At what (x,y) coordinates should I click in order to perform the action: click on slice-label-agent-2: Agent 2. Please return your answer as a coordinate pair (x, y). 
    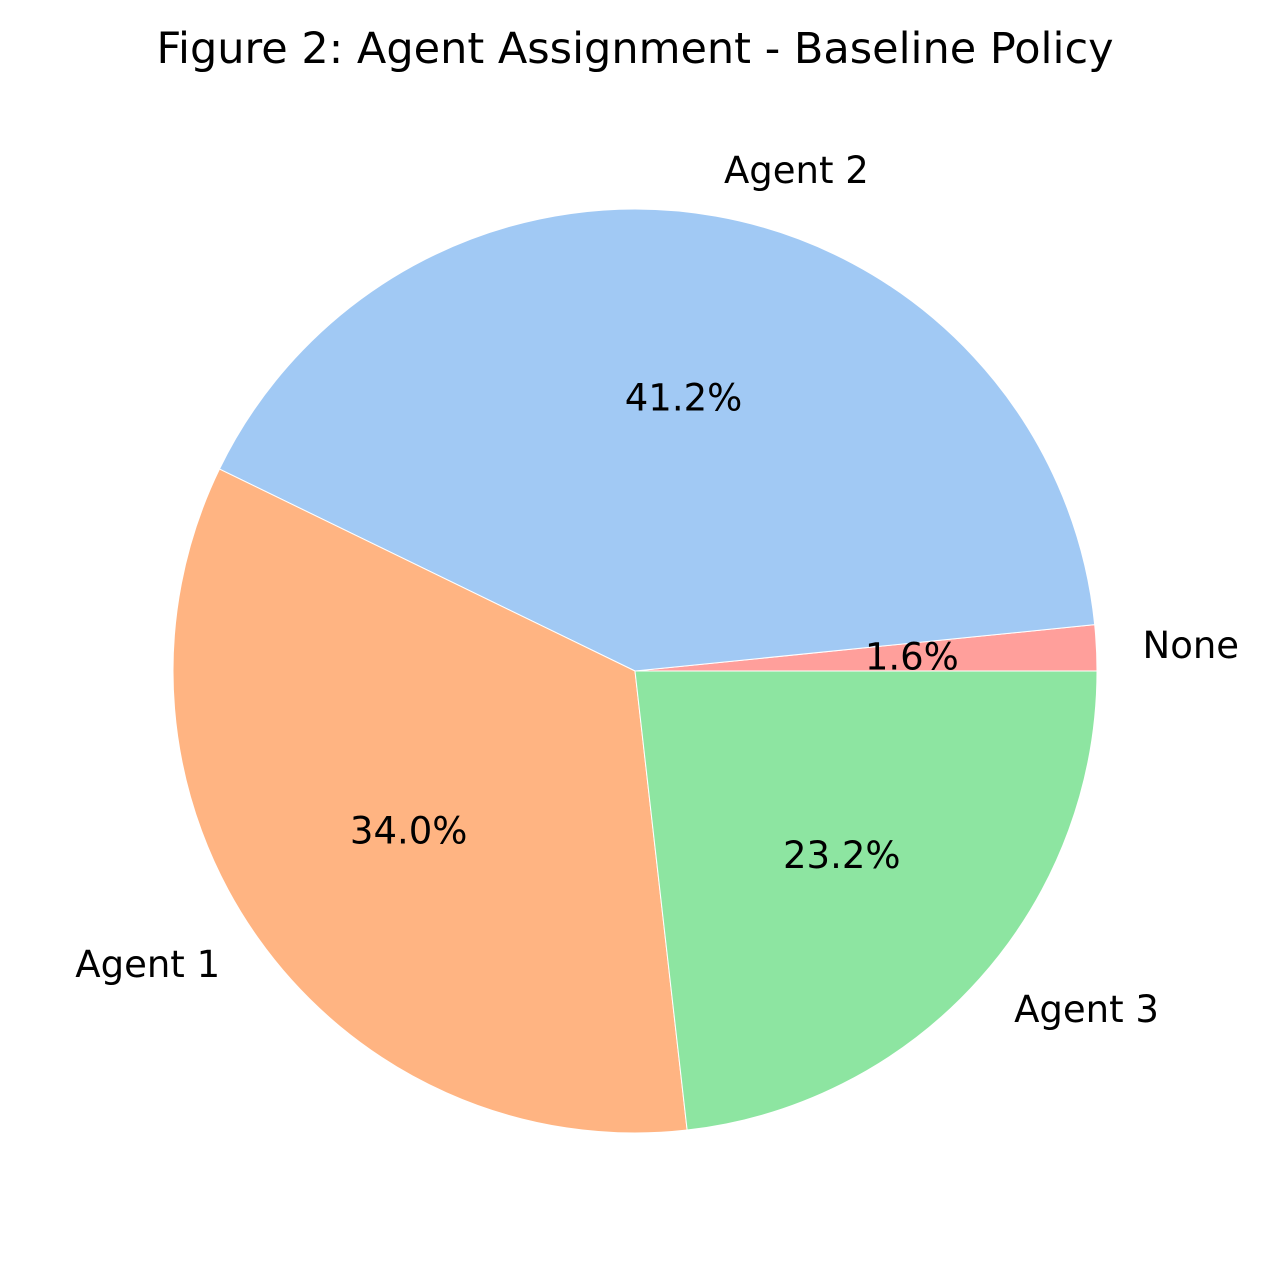
    Looking at the image, I should click on (796, 170).